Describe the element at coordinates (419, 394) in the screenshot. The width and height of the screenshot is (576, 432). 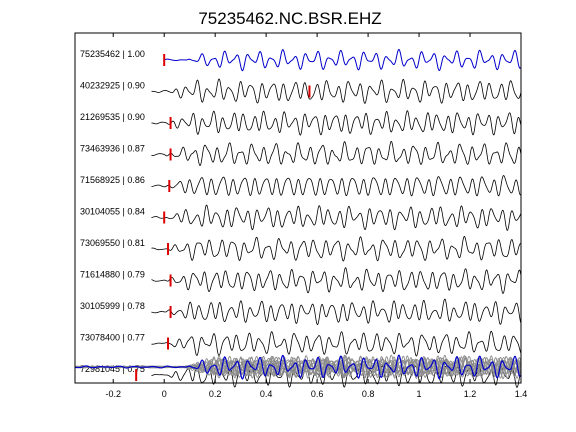
I see `x-tick-label-6: 1` at that location.